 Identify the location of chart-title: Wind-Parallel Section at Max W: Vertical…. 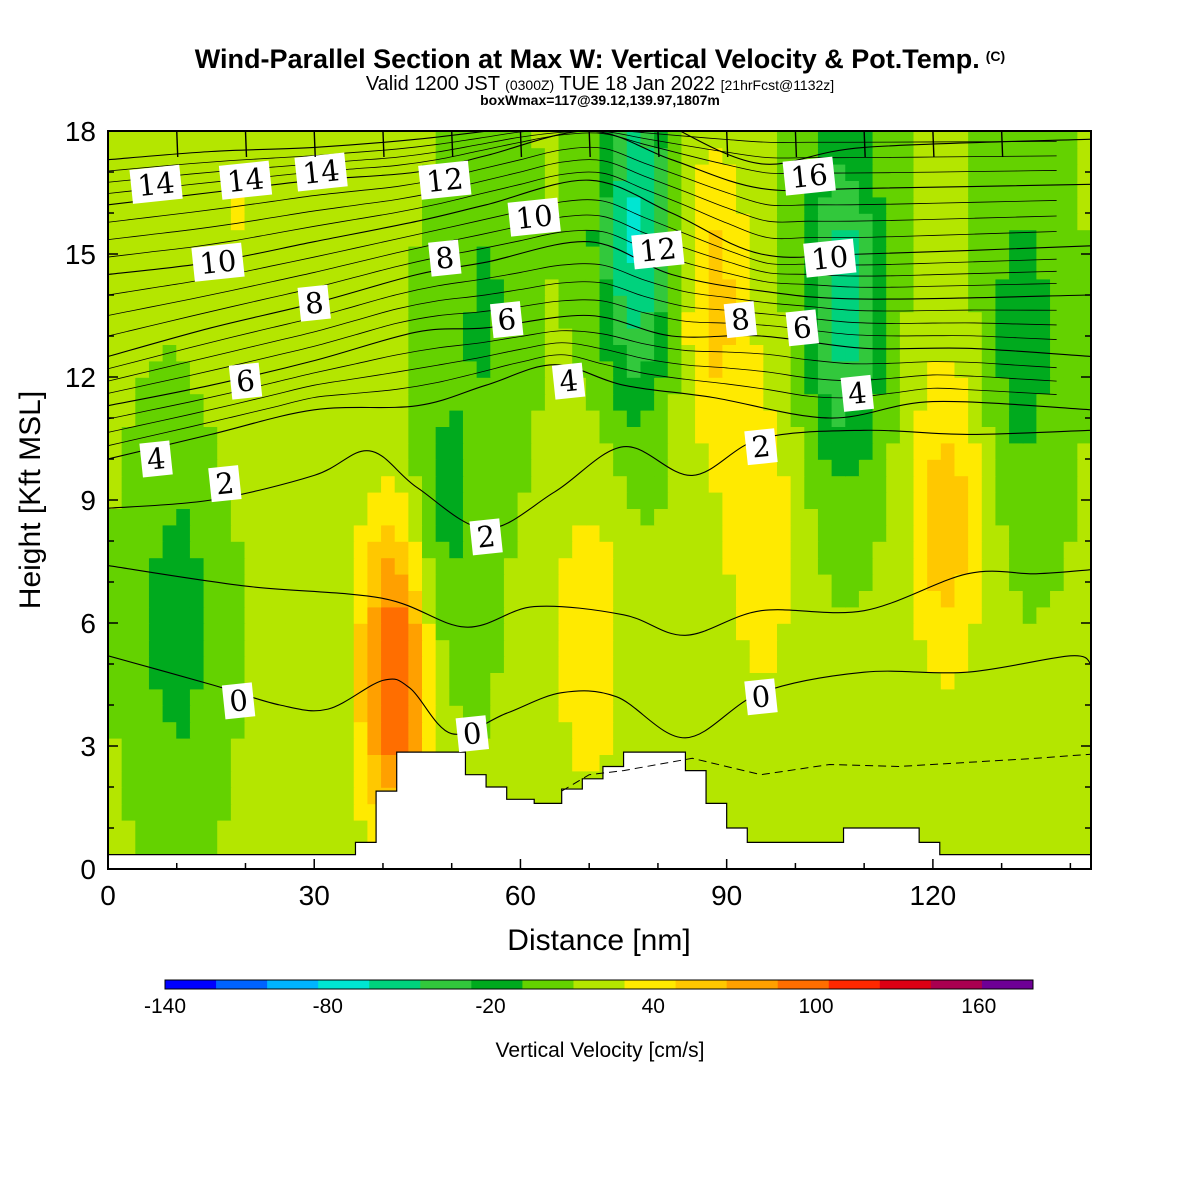
(600, 59).